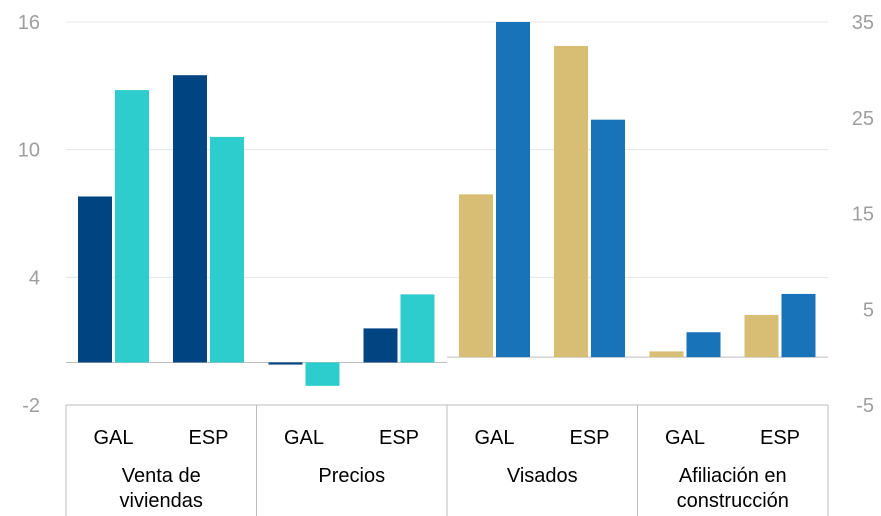 The height and width of the screenshot is (516, 881). What do you see at coordinates (868, 310) in the screenshot?
I see `right-tick-label: 5` at bounding box center [868, 310].